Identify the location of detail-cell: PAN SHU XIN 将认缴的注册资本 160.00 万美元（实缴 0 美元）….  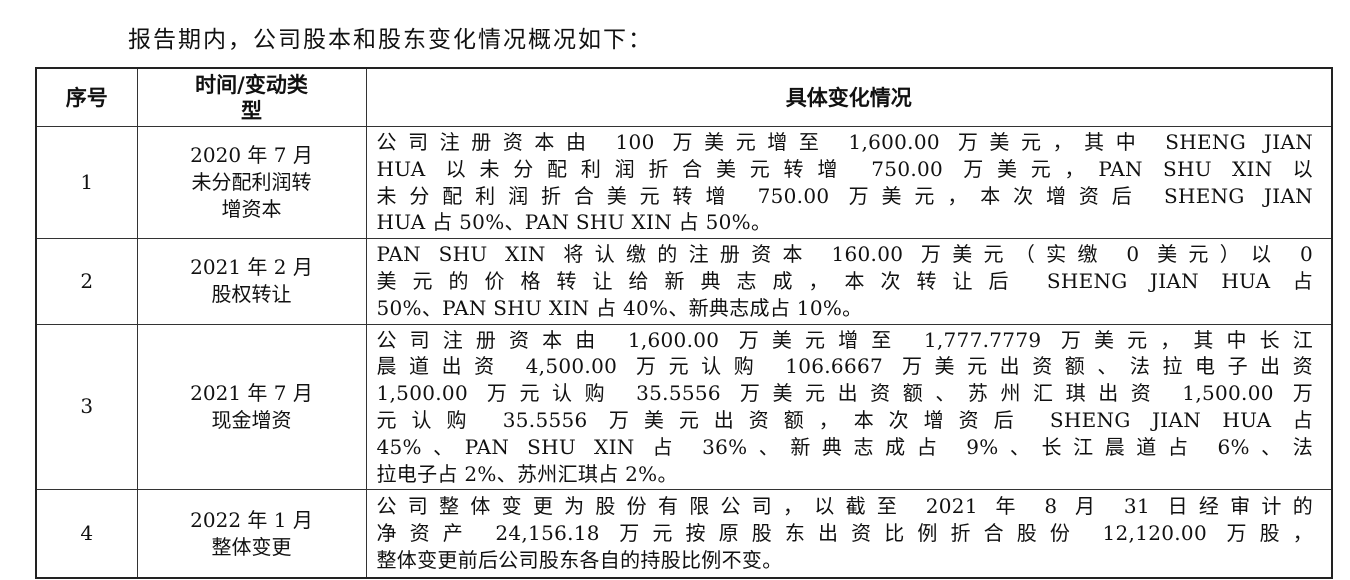
(849, 281).